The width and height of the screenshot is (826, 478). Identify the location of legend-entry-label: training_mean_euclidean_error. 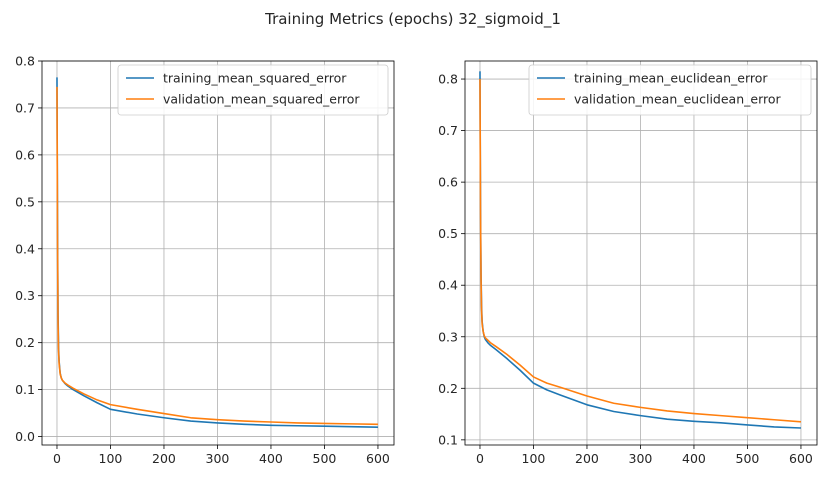
(671, 78).